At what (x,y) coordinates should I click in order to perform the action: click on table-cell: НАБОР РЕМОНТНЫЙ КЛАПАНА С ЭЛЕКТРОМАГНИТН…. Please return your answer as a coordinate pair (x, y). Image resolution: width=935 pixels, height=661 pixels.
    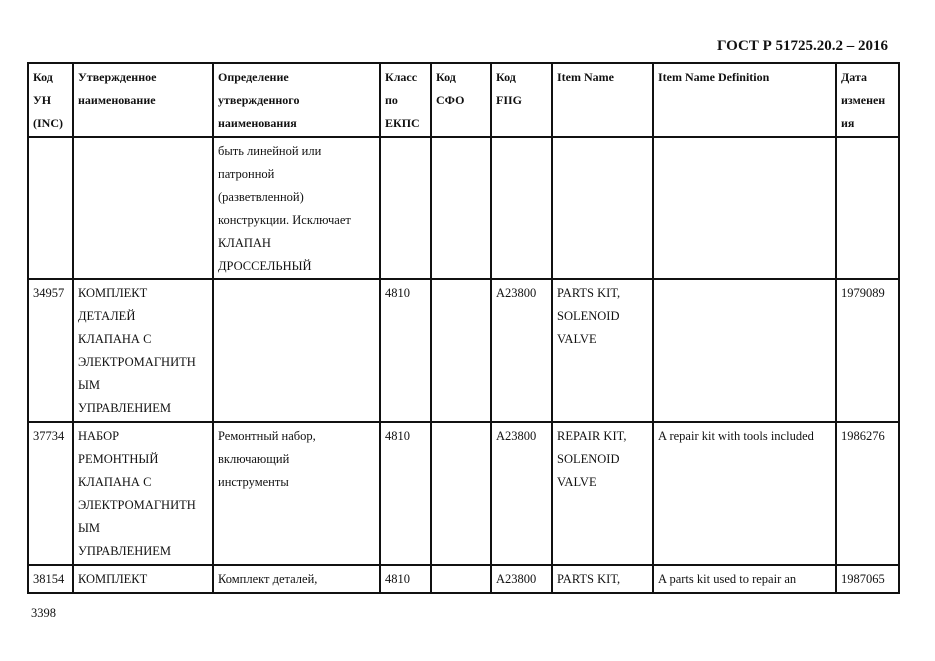
    Looking at the image, I should click on (143, 493).